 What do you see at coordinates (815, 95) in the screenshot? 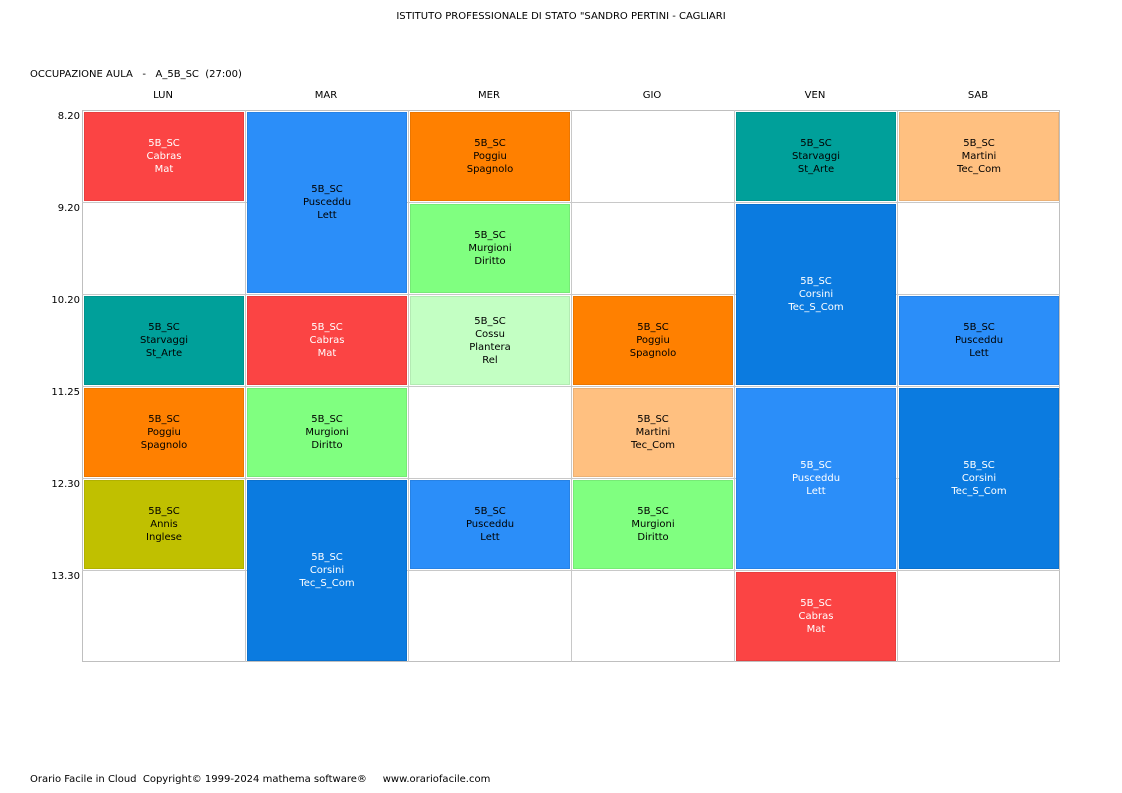
I see `day-header-ven: VEN` at bounding box center [815, 95].